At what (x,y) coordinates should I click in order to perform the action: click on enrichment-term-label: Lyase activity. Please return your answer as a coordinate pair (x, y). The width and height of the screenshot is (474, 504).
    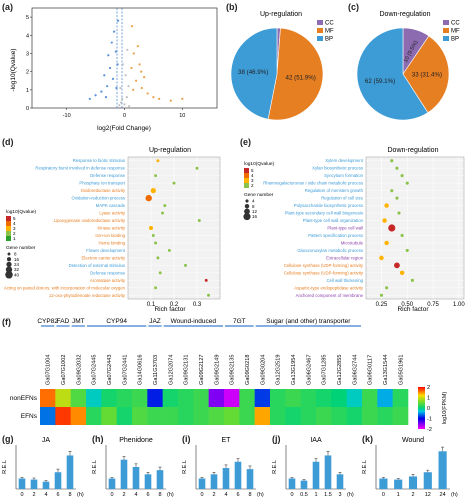
    Looking at the image, I should click on (112, 213).